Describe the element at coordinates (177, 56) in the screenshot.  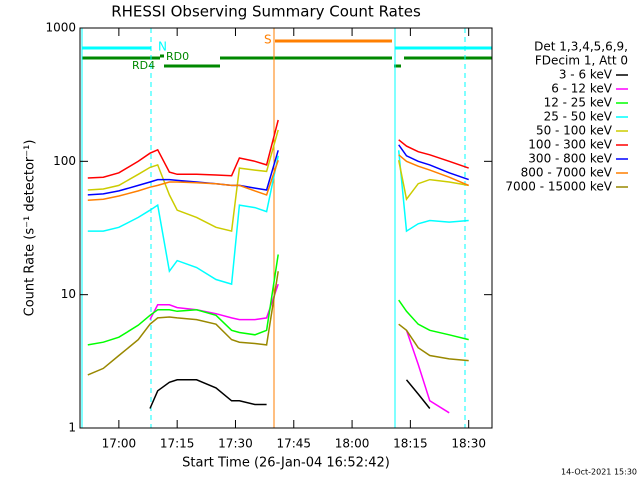
I see `annotation: RD0` at that location.